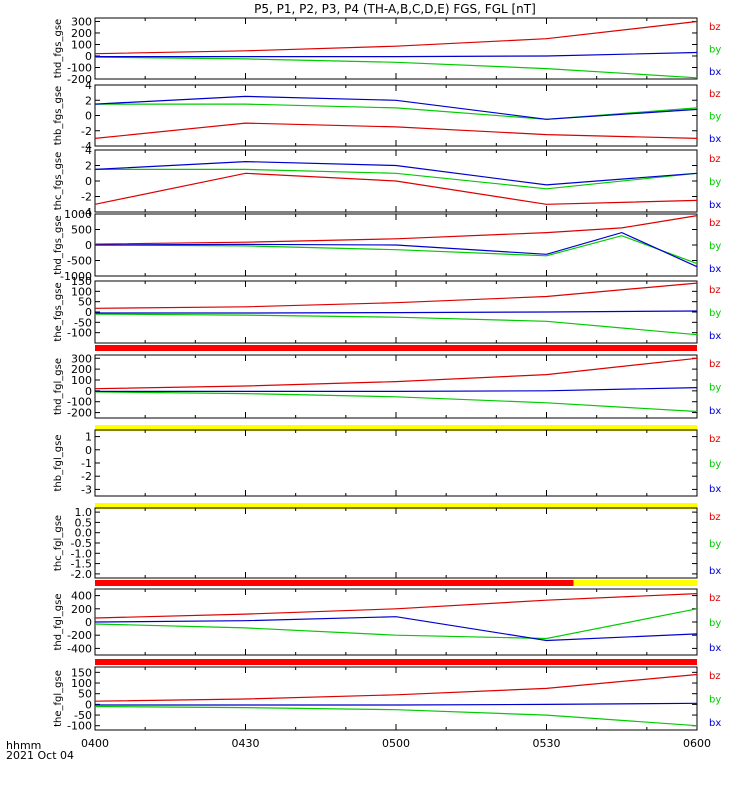 This screenshot has width=750, height=800. Describe the element at coordinates (58, 386) in the screenshot. I see `y-axis-label: thd_fgl_gse` at that location.